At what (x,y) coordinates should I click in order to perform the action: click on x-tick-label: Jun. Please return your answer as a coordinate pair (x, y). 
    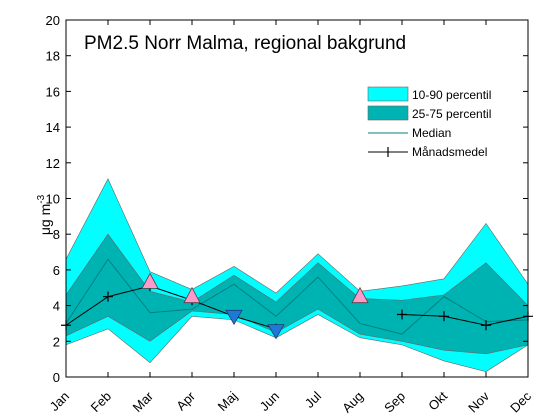
    Looking at the image, I should click on (269, 401).